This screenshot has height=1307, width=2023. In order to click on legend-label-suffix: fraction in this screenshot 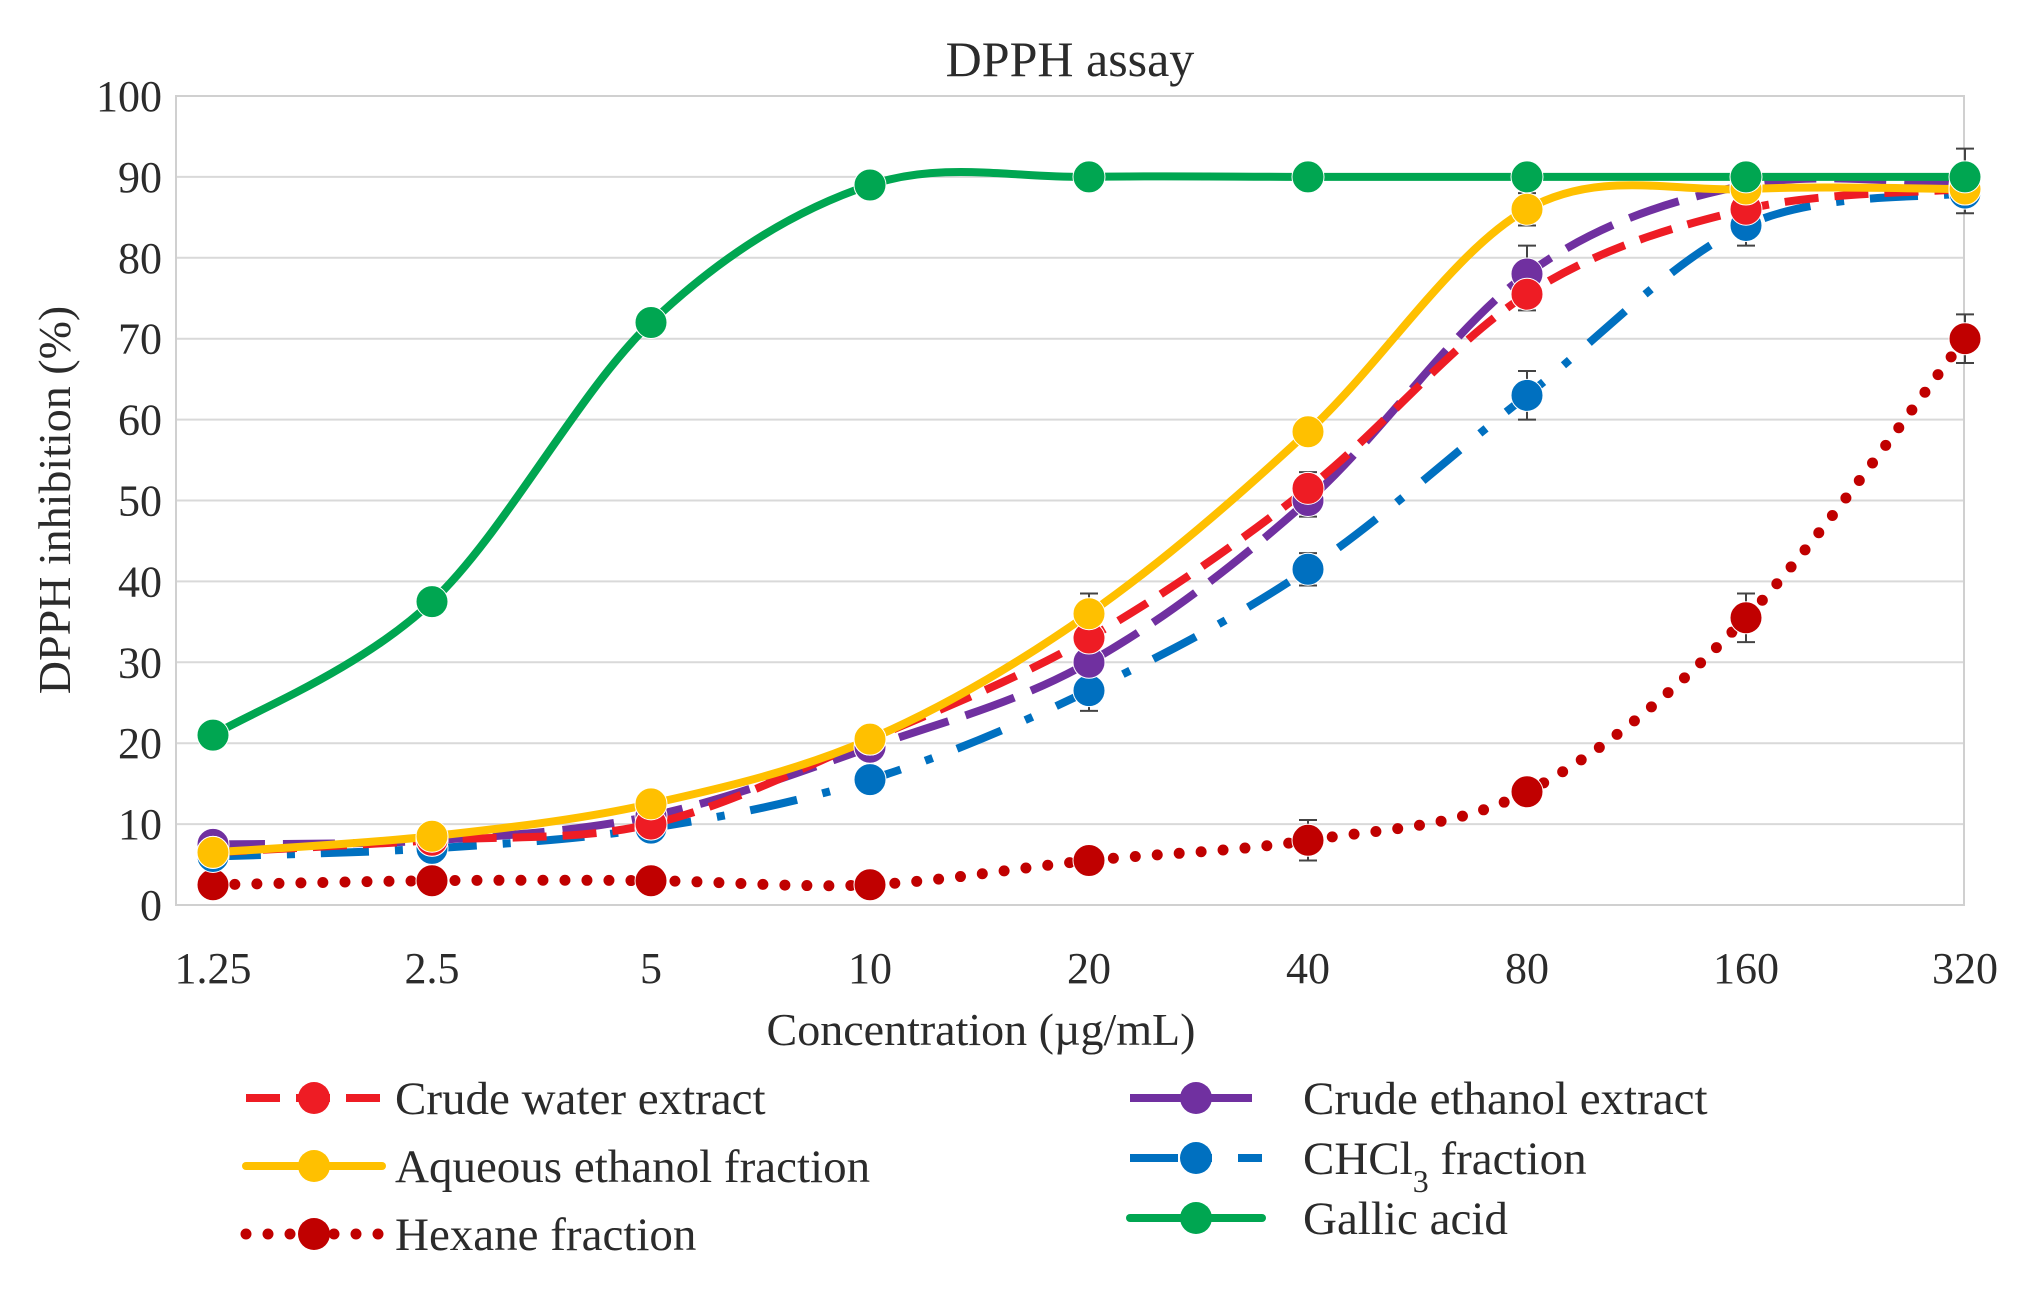, I will do `click(1508, 1159)`.